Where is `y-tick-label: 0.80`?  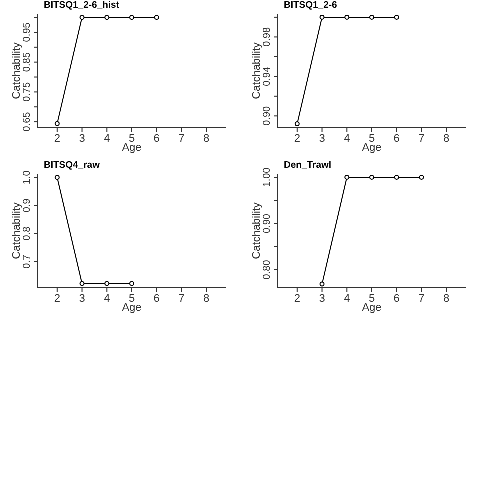
y-tick-label: 0.80 is located at coordinates (267, 270).